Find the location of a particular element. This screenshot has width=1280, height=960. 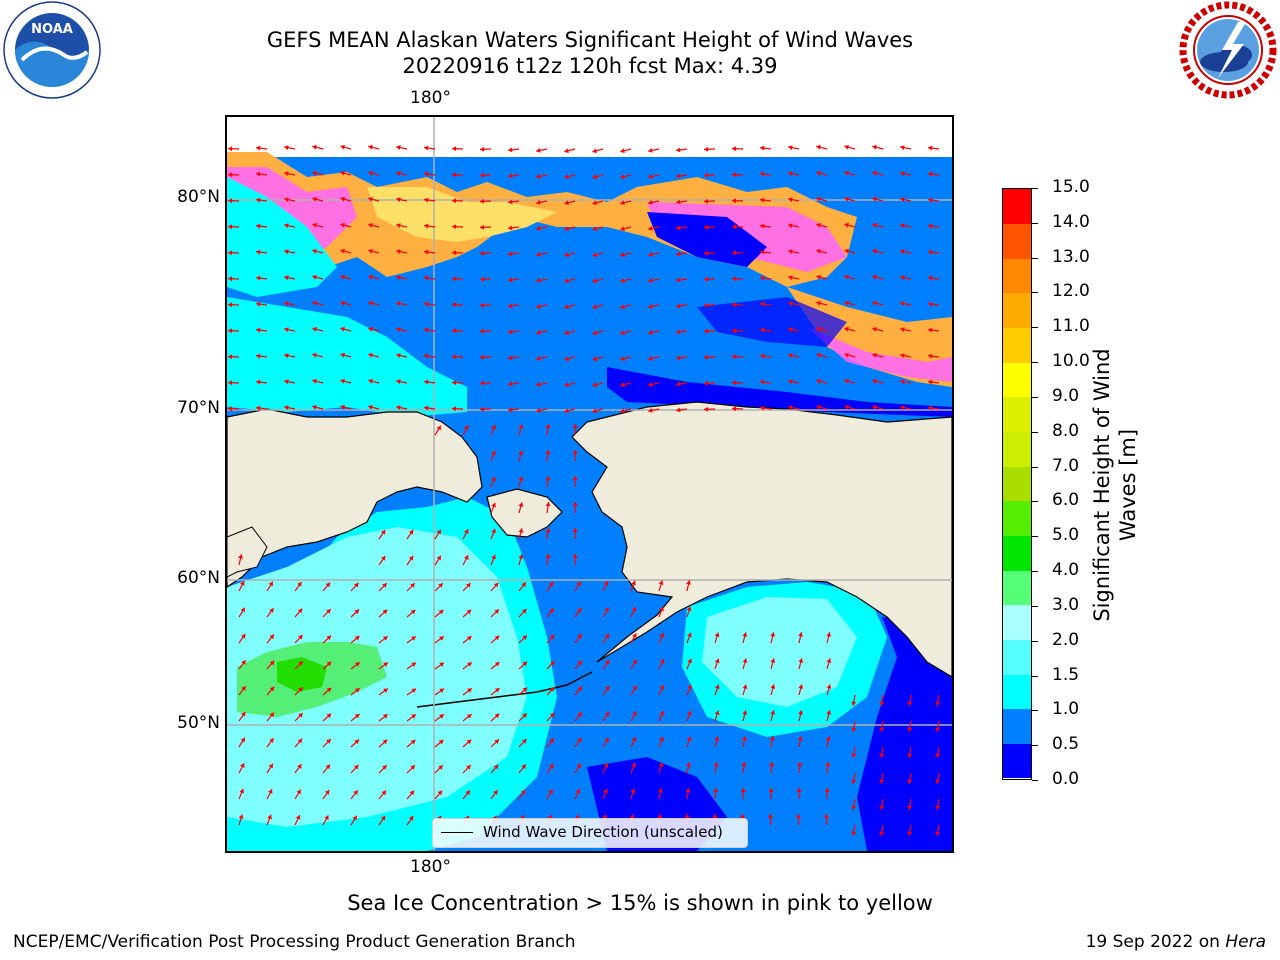

colorbar-tick-label: 15.0 is located at coordinates (1071, 187).